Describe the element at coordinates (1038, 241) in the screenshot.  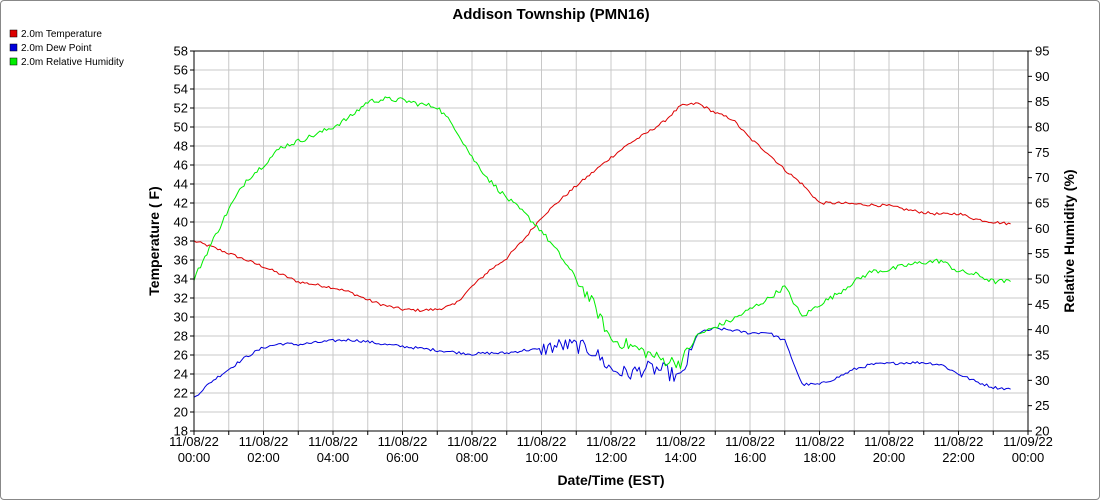
I see `right-axis-ticks: 20 25 30 35 40 45 50 55 60 65 70 75 80 85 90 95` at that location.